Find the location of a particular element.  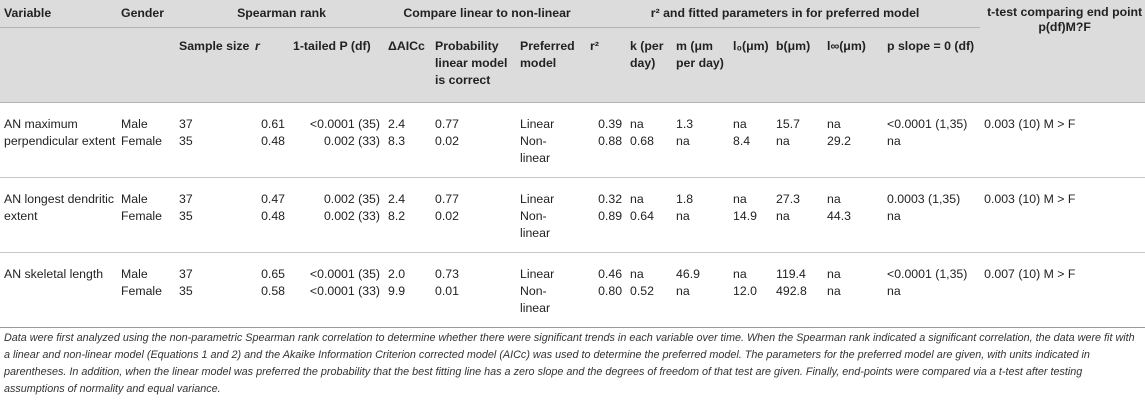

m-cell: 46.9 na is located at coordinates (701, 290).